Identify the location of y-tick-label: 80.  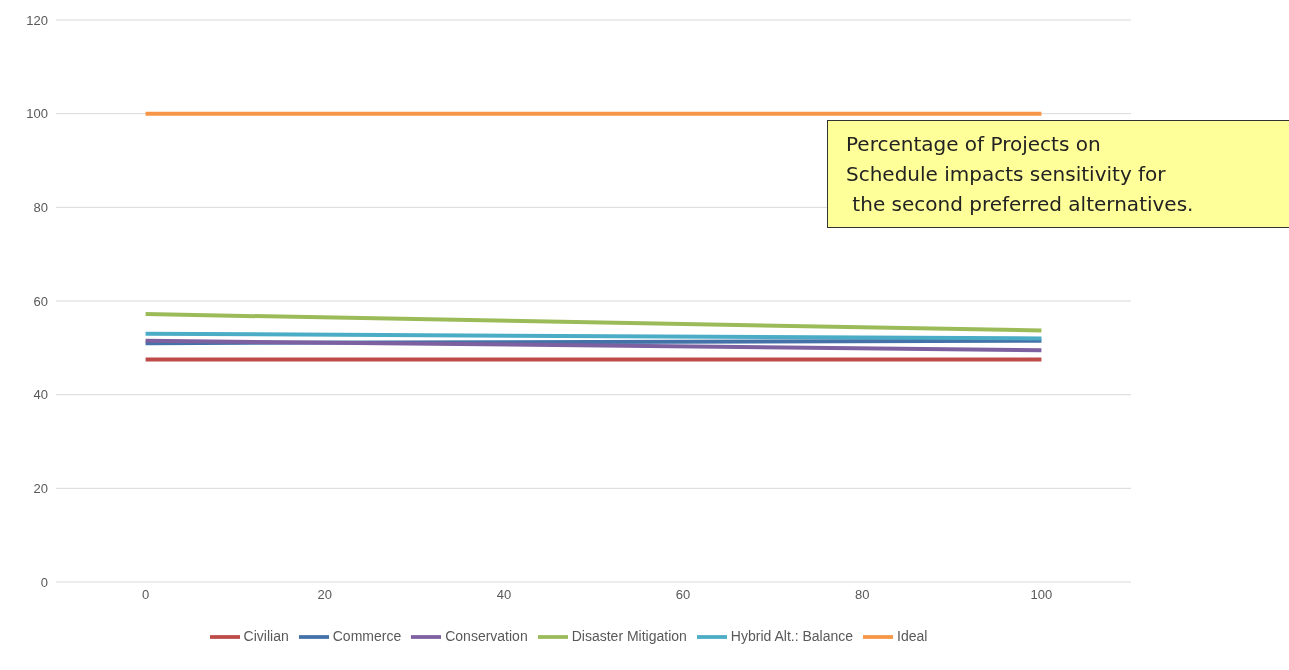
(40, 207).